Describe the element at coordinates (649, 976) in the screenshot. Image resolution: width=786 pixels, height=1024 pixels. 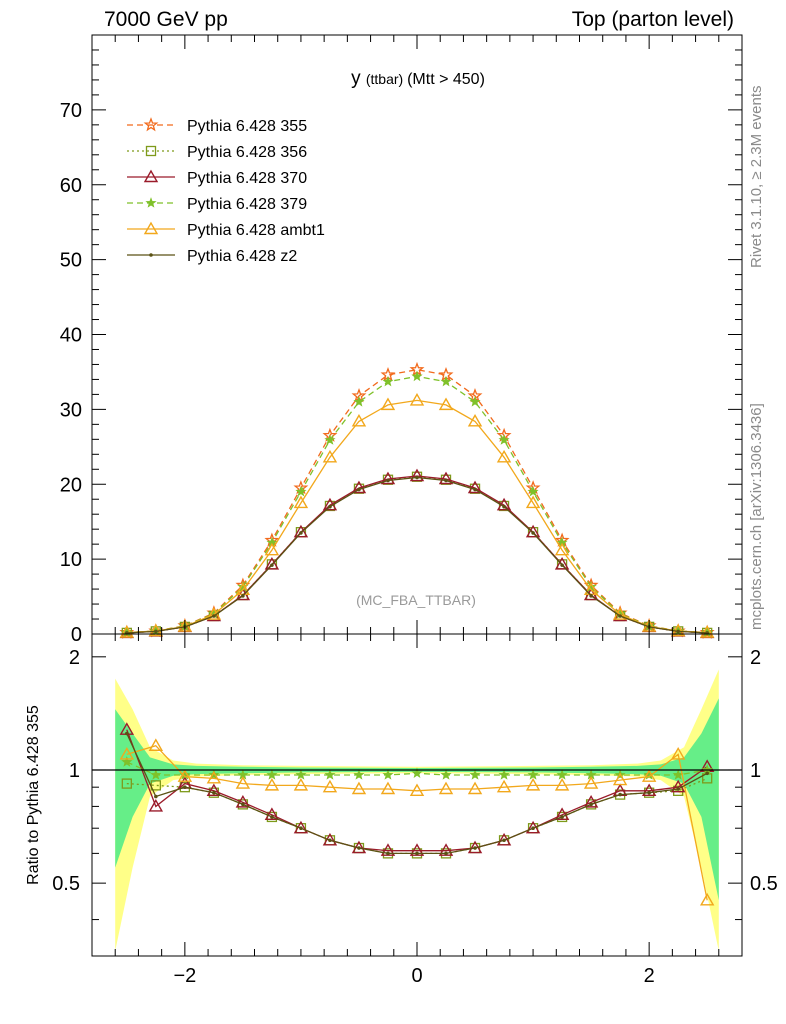
I see `ratio-x-tick-label: 2` at that location.